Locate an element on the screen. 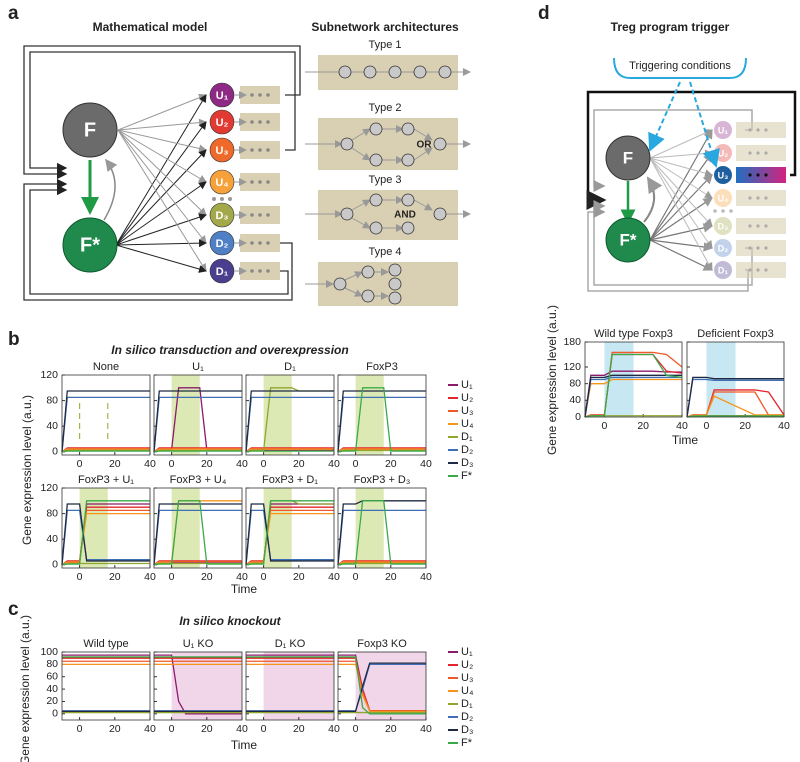 Image resolution: width=800 pixels, height=762 pixels. panel-label: d is located at coordinates (544, 13).